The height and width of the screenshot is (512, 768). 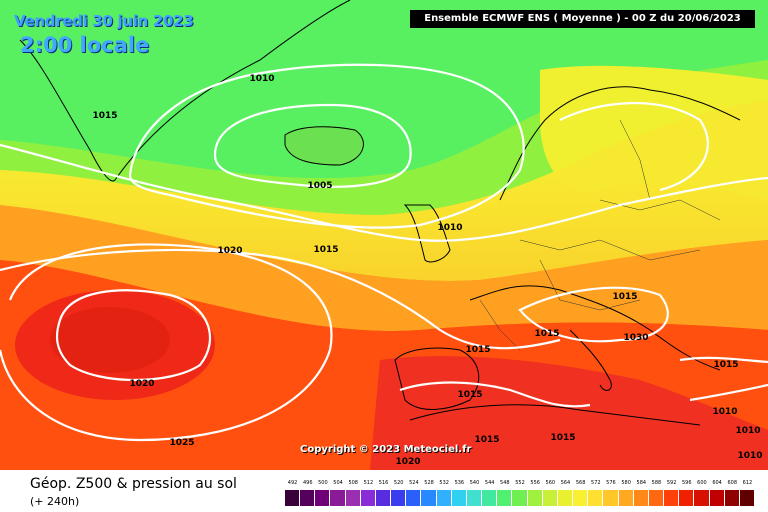 I want to click on scale-tick-label: 576, so click(x=611, y=483).